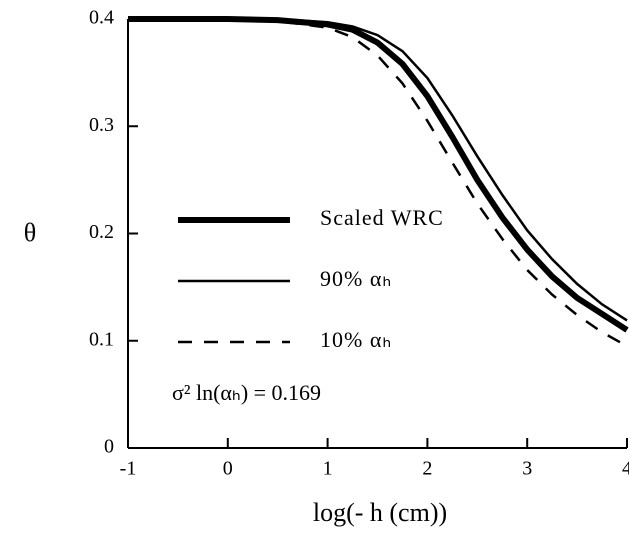  What do you see at coordinates (380, 512) in the screenshot?
I see `x-axis-label: log(- h (cm))` at bounding box center [380, 512].